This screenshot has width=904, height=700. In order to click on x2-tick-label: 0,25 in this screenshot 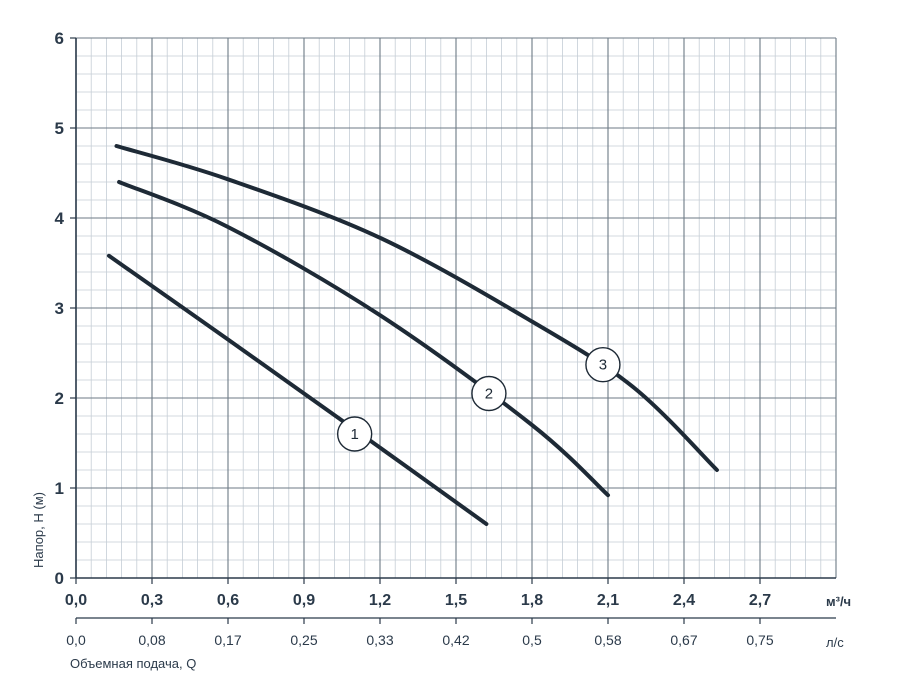, I will do `click(303, 640)`.